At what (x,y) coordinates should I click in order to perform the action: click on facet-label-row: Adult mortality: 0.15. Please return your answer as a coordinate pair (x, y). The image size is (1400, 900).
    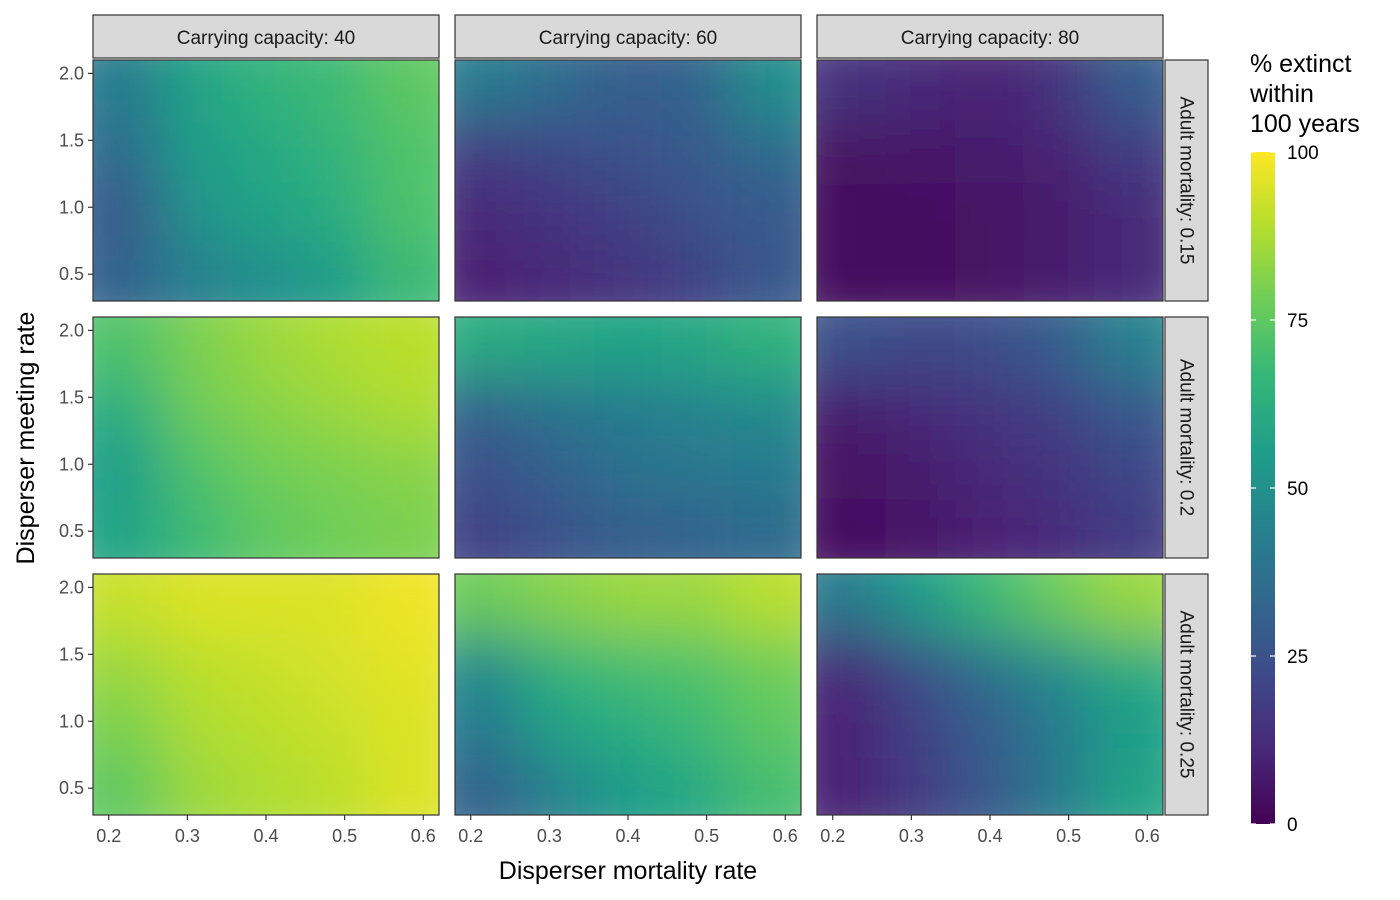
    Looking at the image, I should click on (1186, 181).